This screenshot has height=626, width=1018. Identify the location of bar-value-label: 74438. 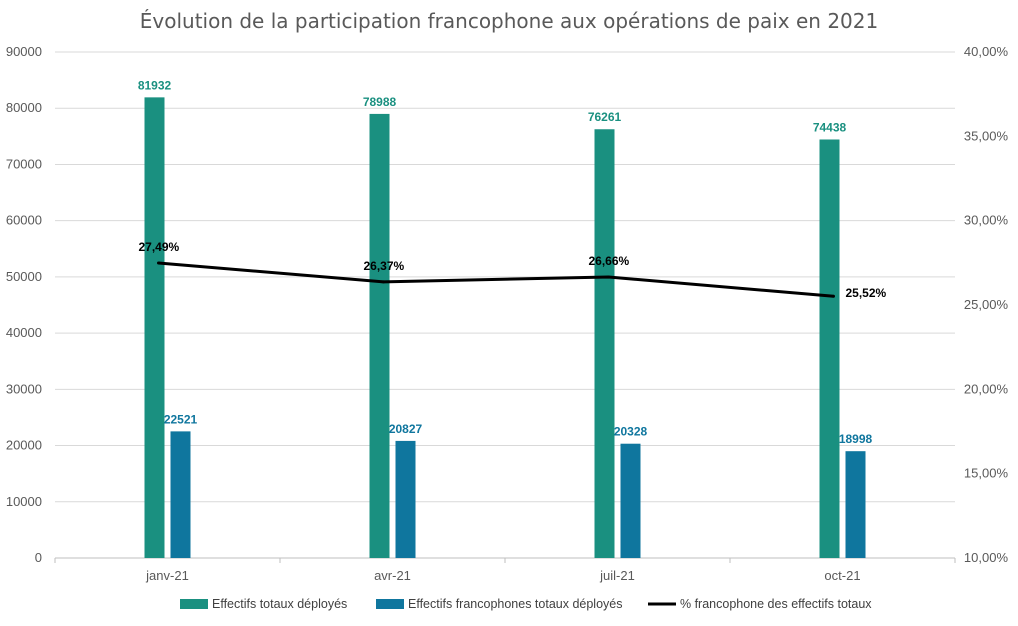
(830, 127).